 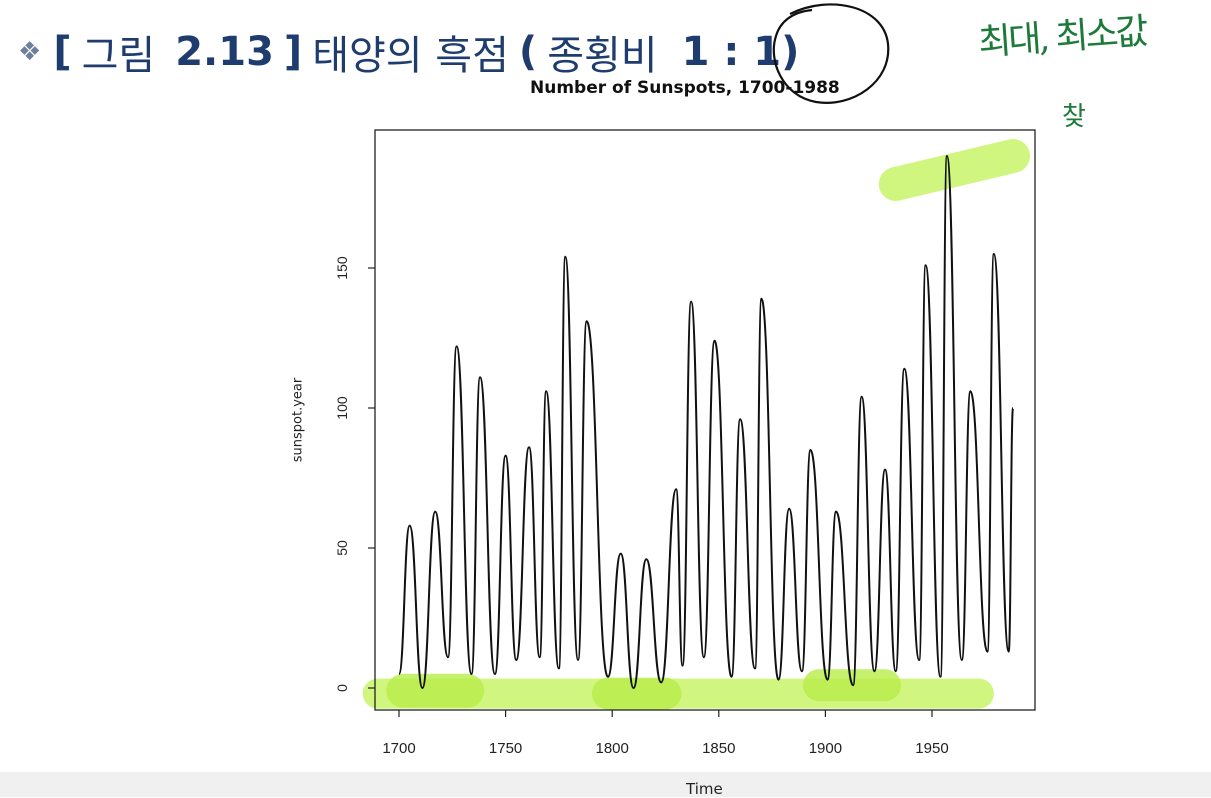 What do you see at coordinates (528, 52) in the screenshot?
I see `ratio-open-paren: (` at bounding box center [528, 52].